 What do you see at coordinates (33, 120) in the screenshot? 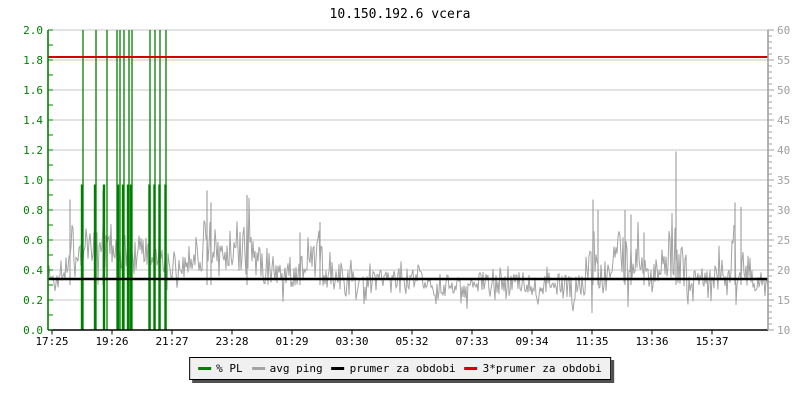
I see `left-axis-label: 1.4` at bounding box center [33, 120].